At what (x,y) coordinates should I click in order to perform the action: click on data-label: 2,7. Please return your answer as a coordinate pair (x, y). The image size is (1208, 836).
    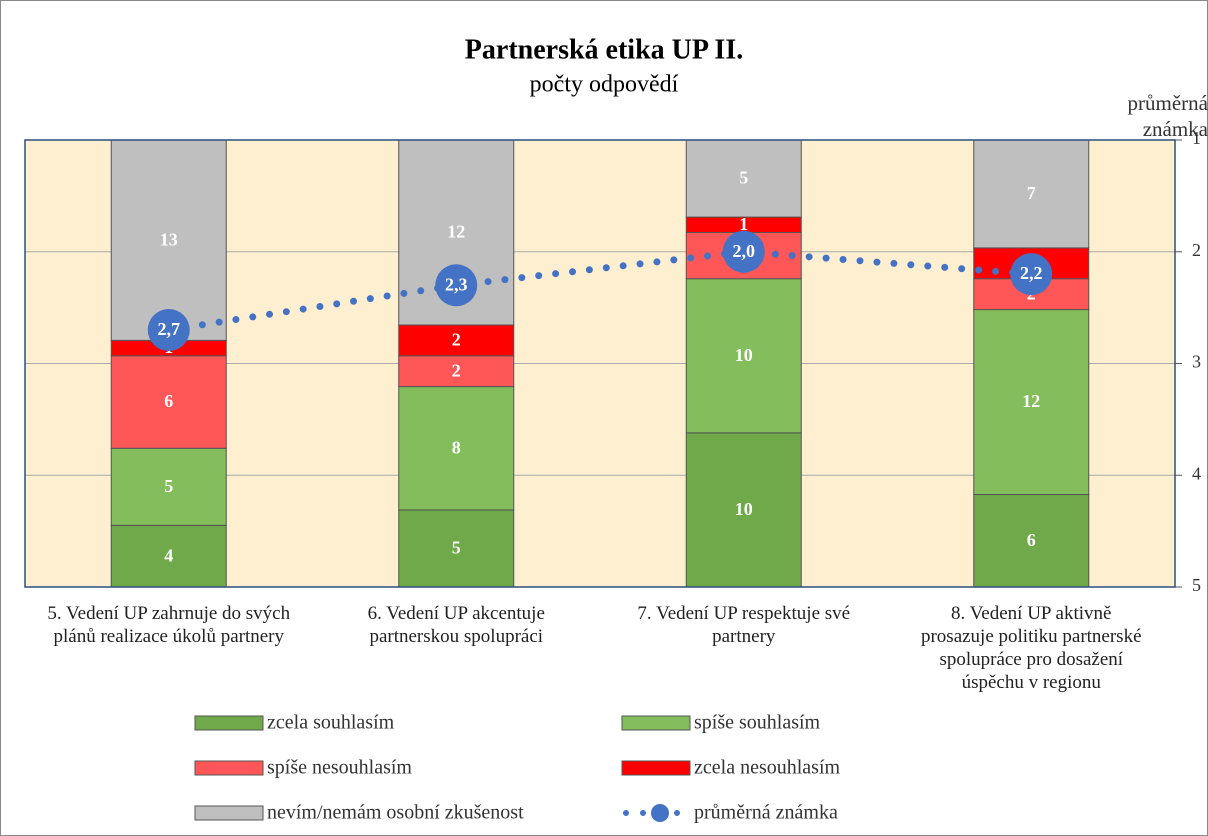
    Looking at the image, I should click on (169, 329).